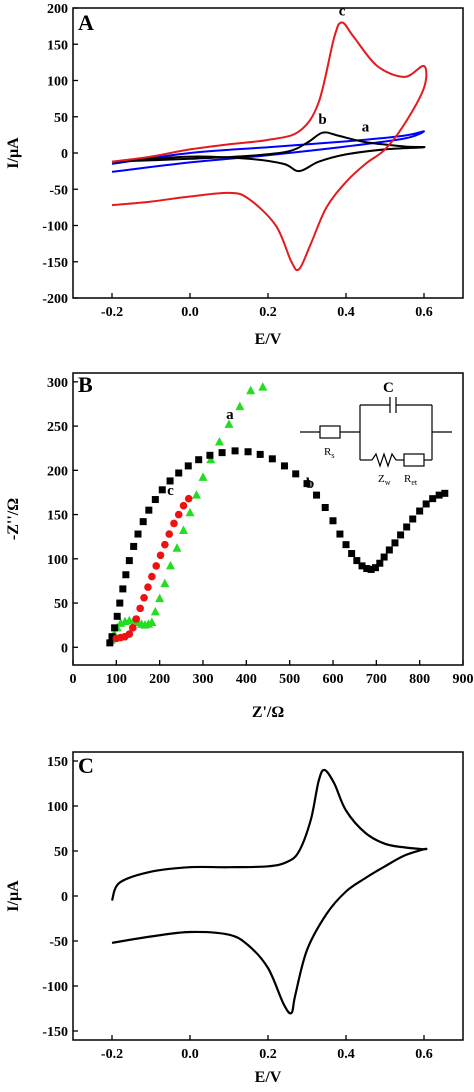 Image resolution: width=474 pixels, height=1092 pixels. Describe the element at coordinates (376, 432) in the screenshot. I see `equivalent-circuit-inset` at that location.